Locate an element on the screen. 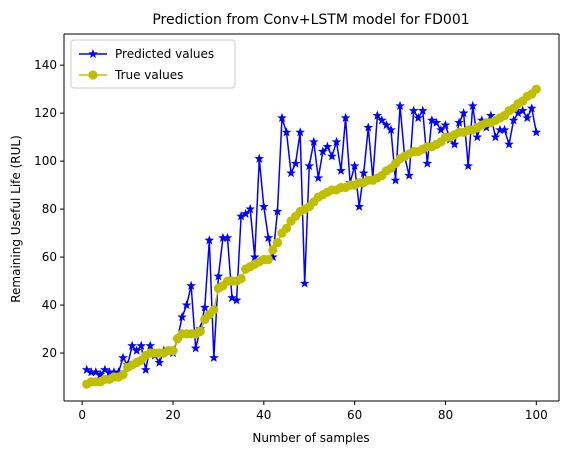 The height and width of the screenshot is (455, 571). y-tick-label: 80 is located at coordinates (49, 209).